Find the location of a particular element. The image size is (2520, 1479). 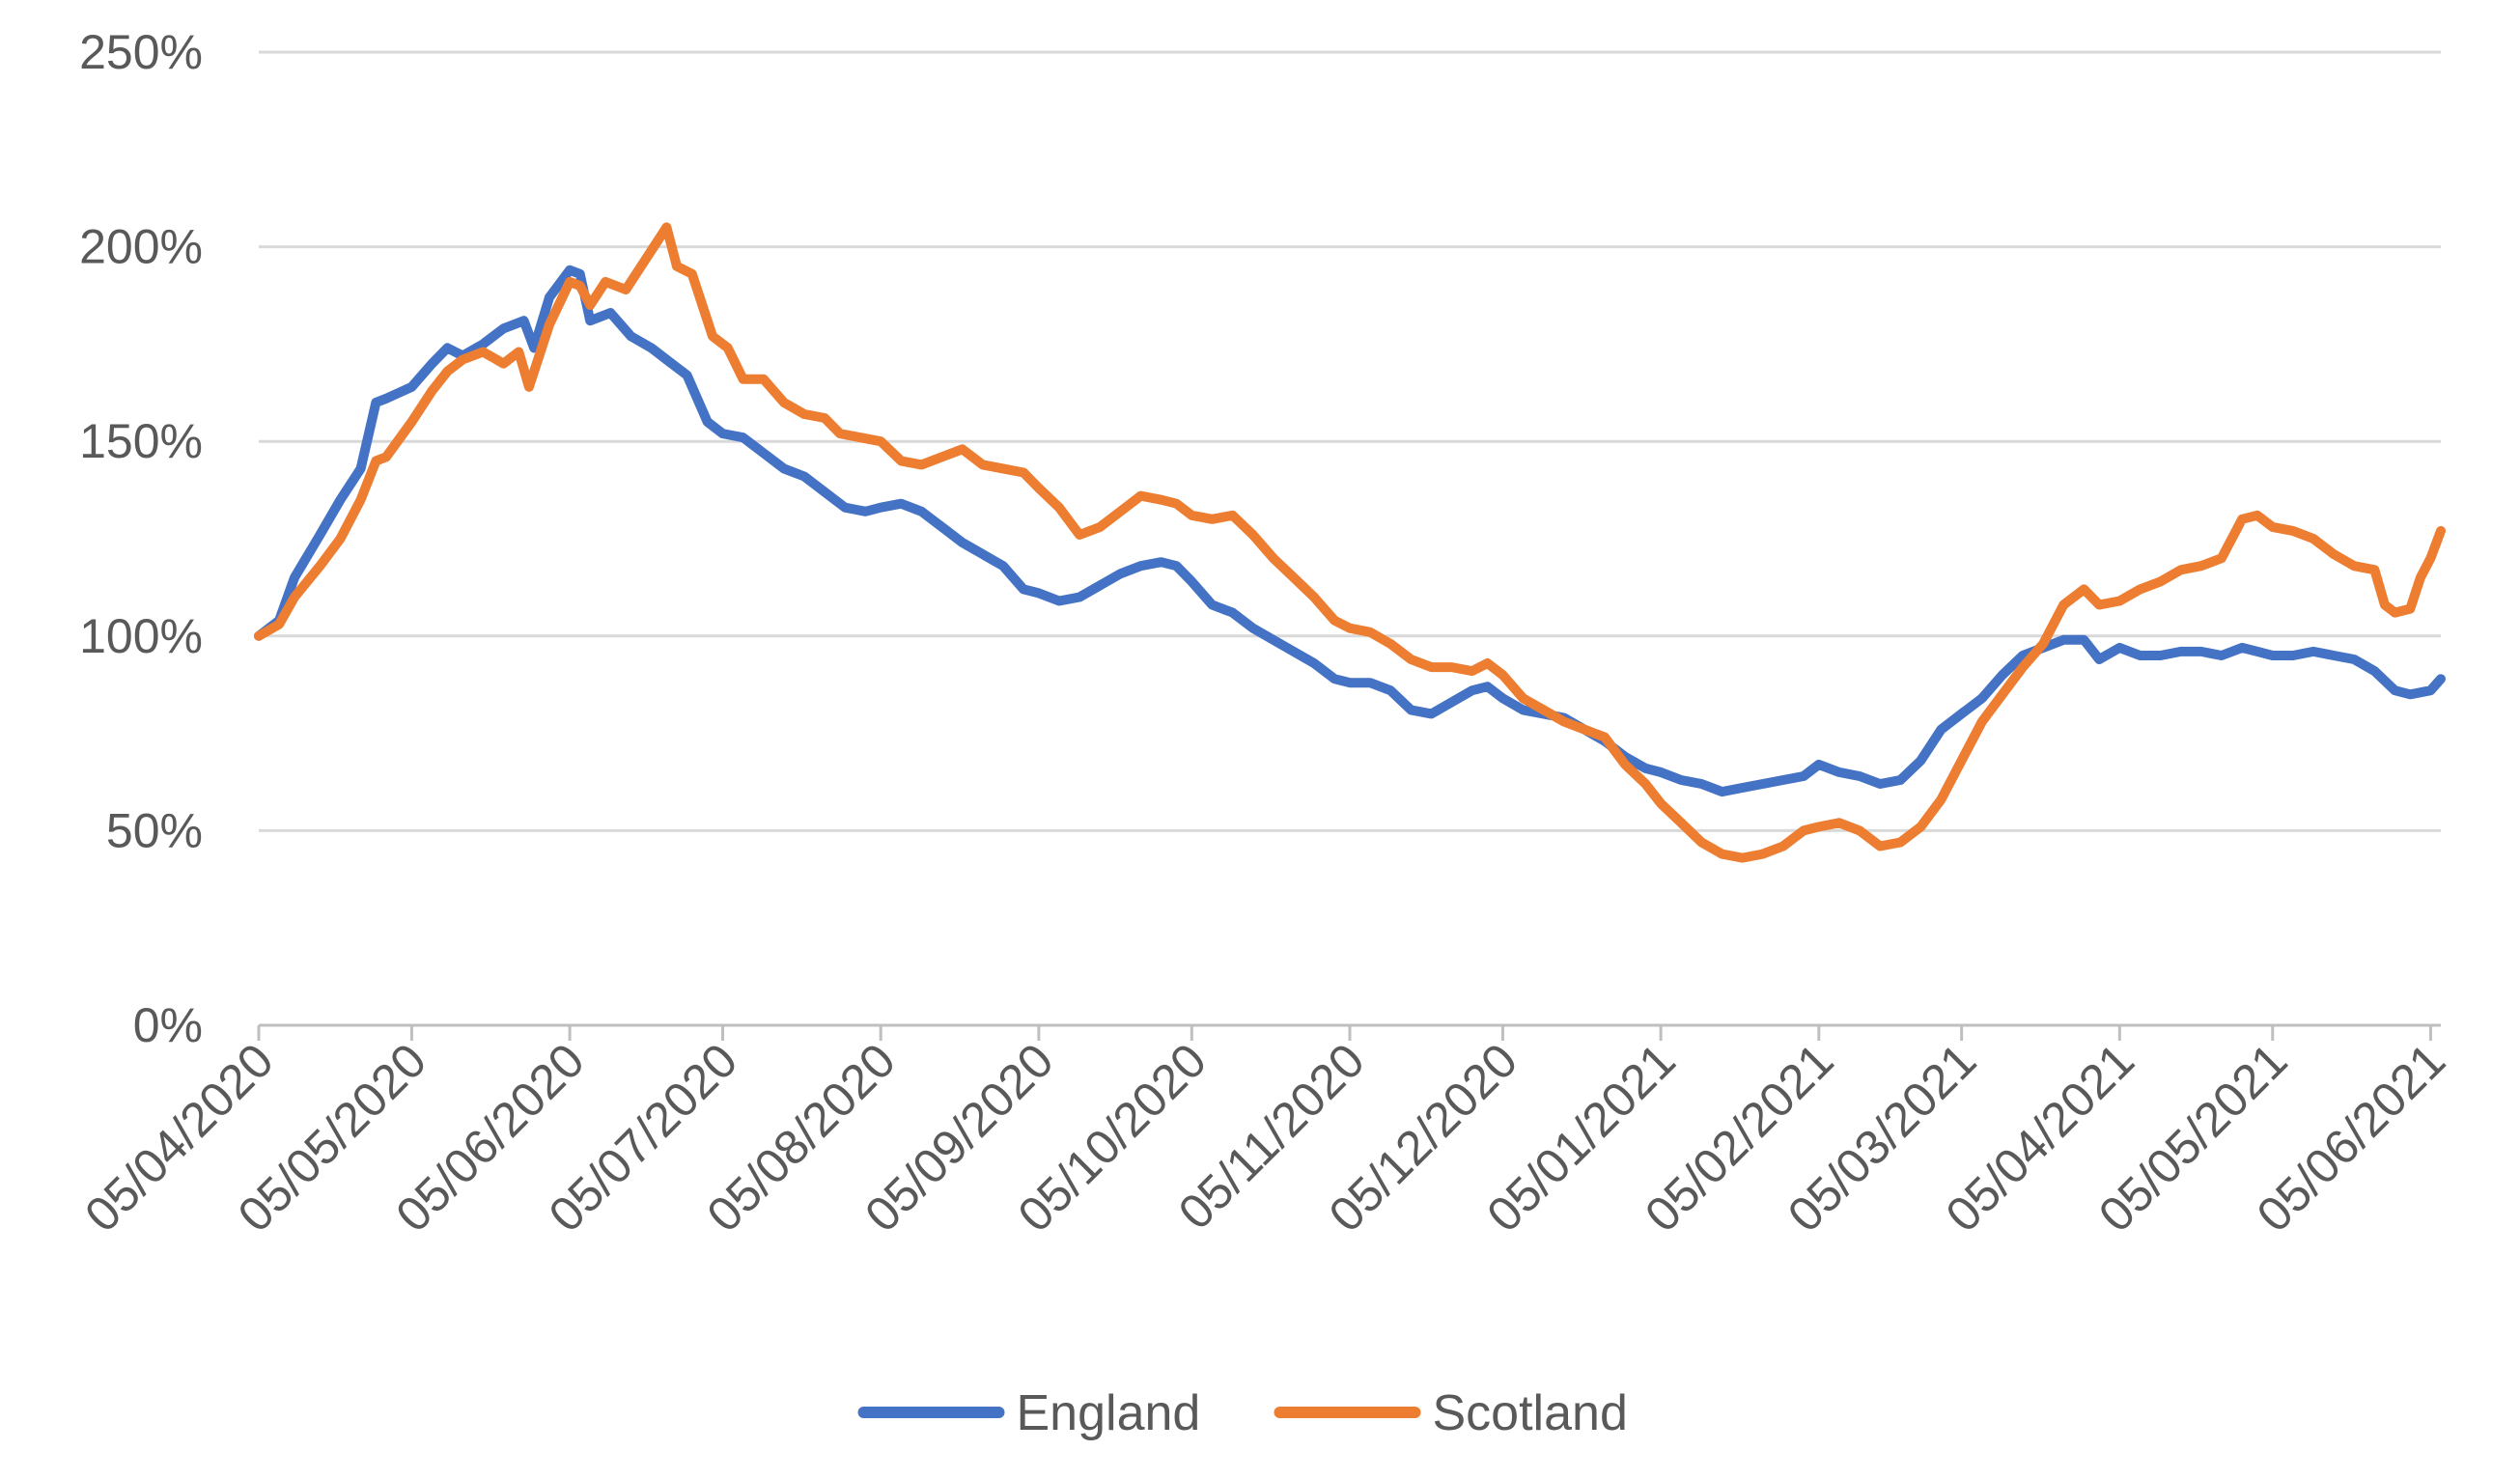

y-tick-label: 150% is located at coordinates (141, 441).